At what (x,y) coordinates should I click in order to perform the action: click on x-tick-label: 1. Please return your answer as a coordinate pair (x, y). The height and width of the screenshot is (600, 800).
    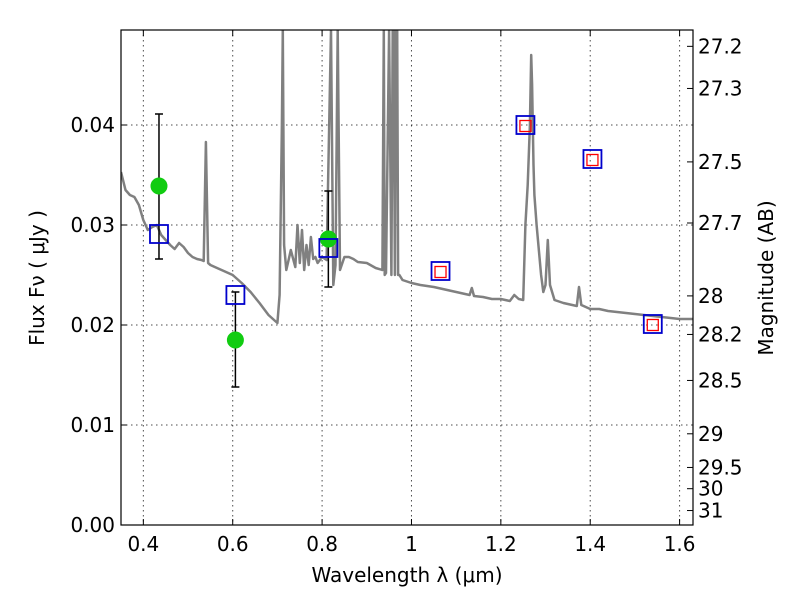
    Looking at the image, I should click on (411, 544).